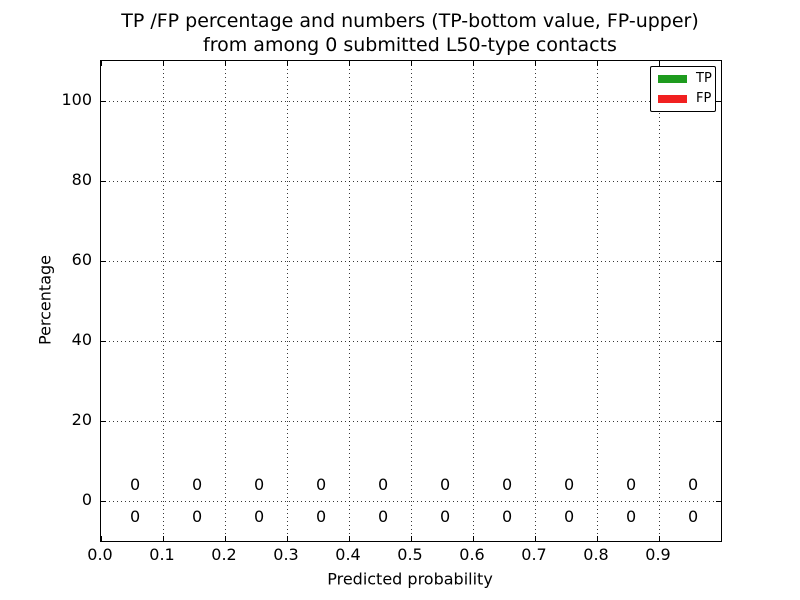 The image size is (800, 600). I want to click on x-tick-label-0.5: 0.5, so click(410, 554).